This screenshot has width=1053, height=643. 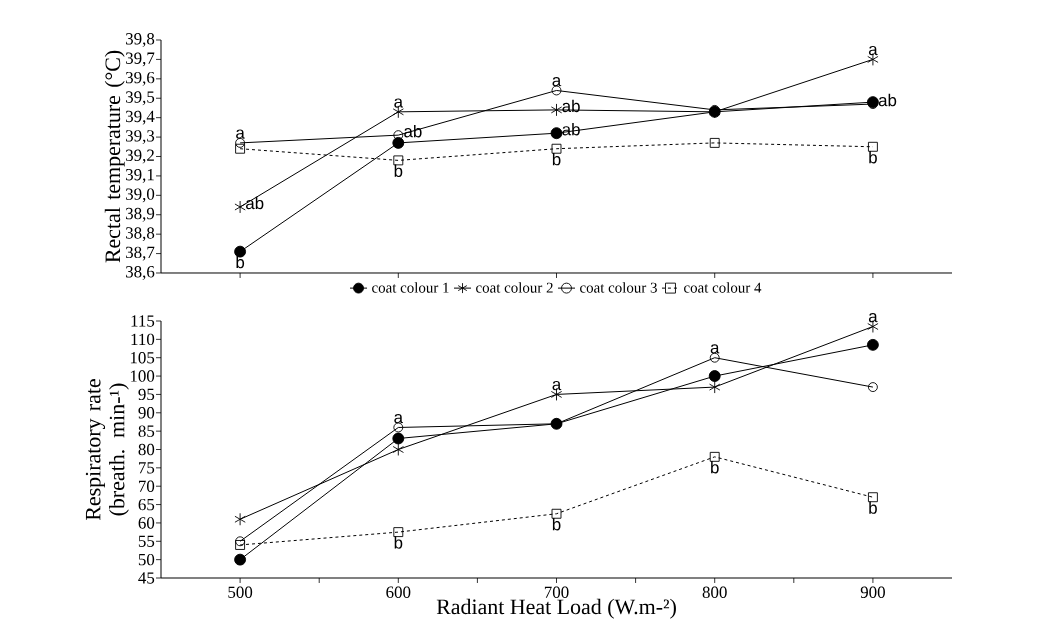 What do you see at coordinates (147, 468) in the screenshot?
I see `y-tick-label: 75` at bounding box center [147, 468].